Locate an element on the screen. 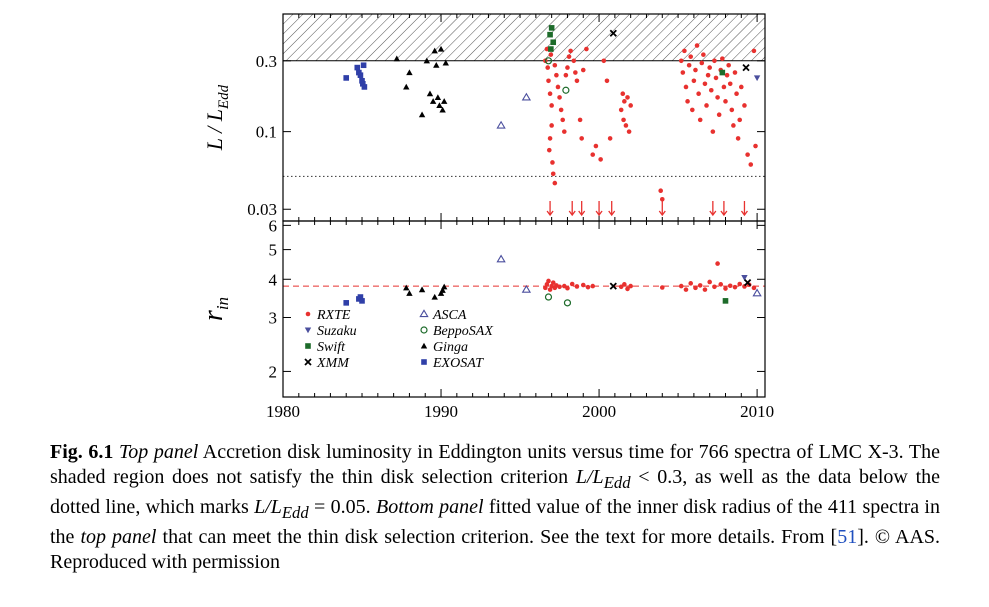 Image resolution: width=989 pixels, height=607 pixels. bottom-point-xmm-0-stroke-b is located at coordinates (613, 286).